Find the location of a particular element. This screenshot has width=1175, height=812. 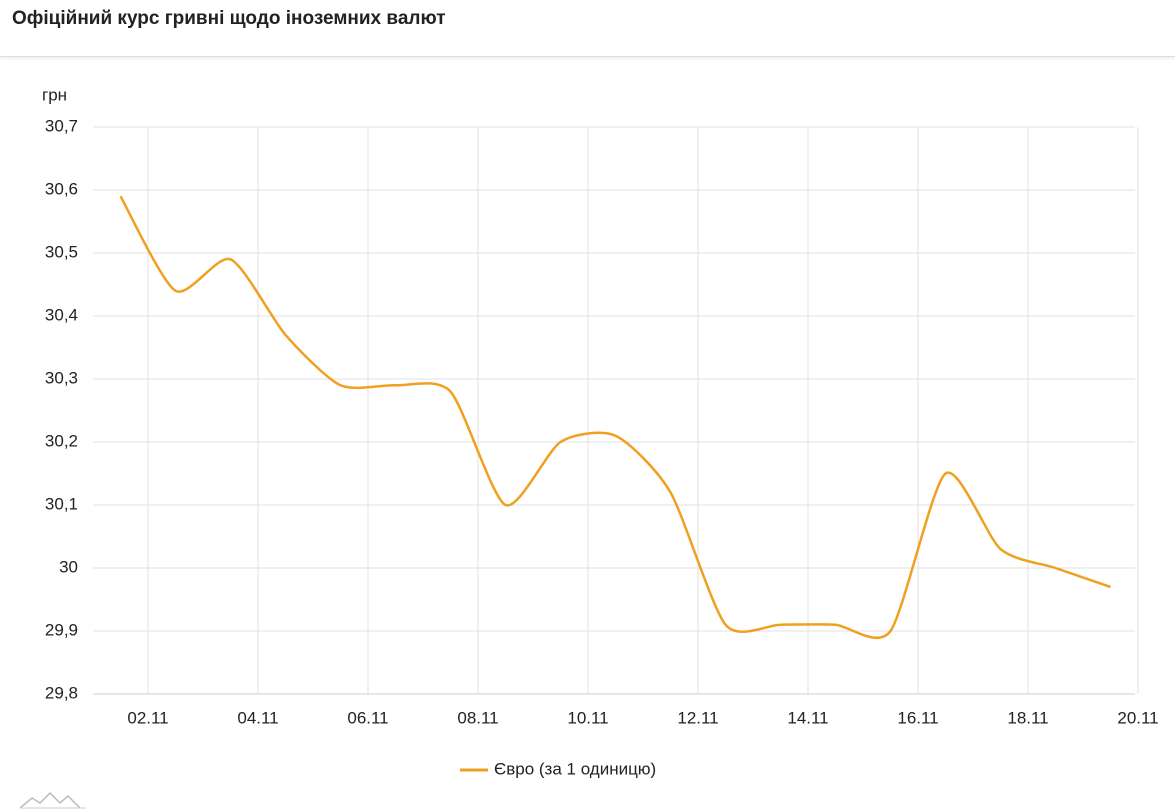

y-tick-label: 30,2 is located at coordinates (61, 440).